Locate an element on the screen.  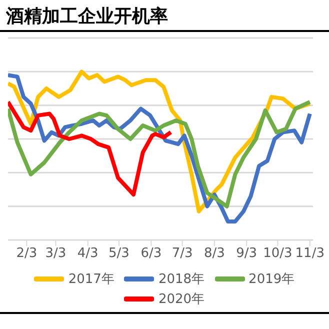
legend-label: 2019年 is located at coordinates (271, 279).